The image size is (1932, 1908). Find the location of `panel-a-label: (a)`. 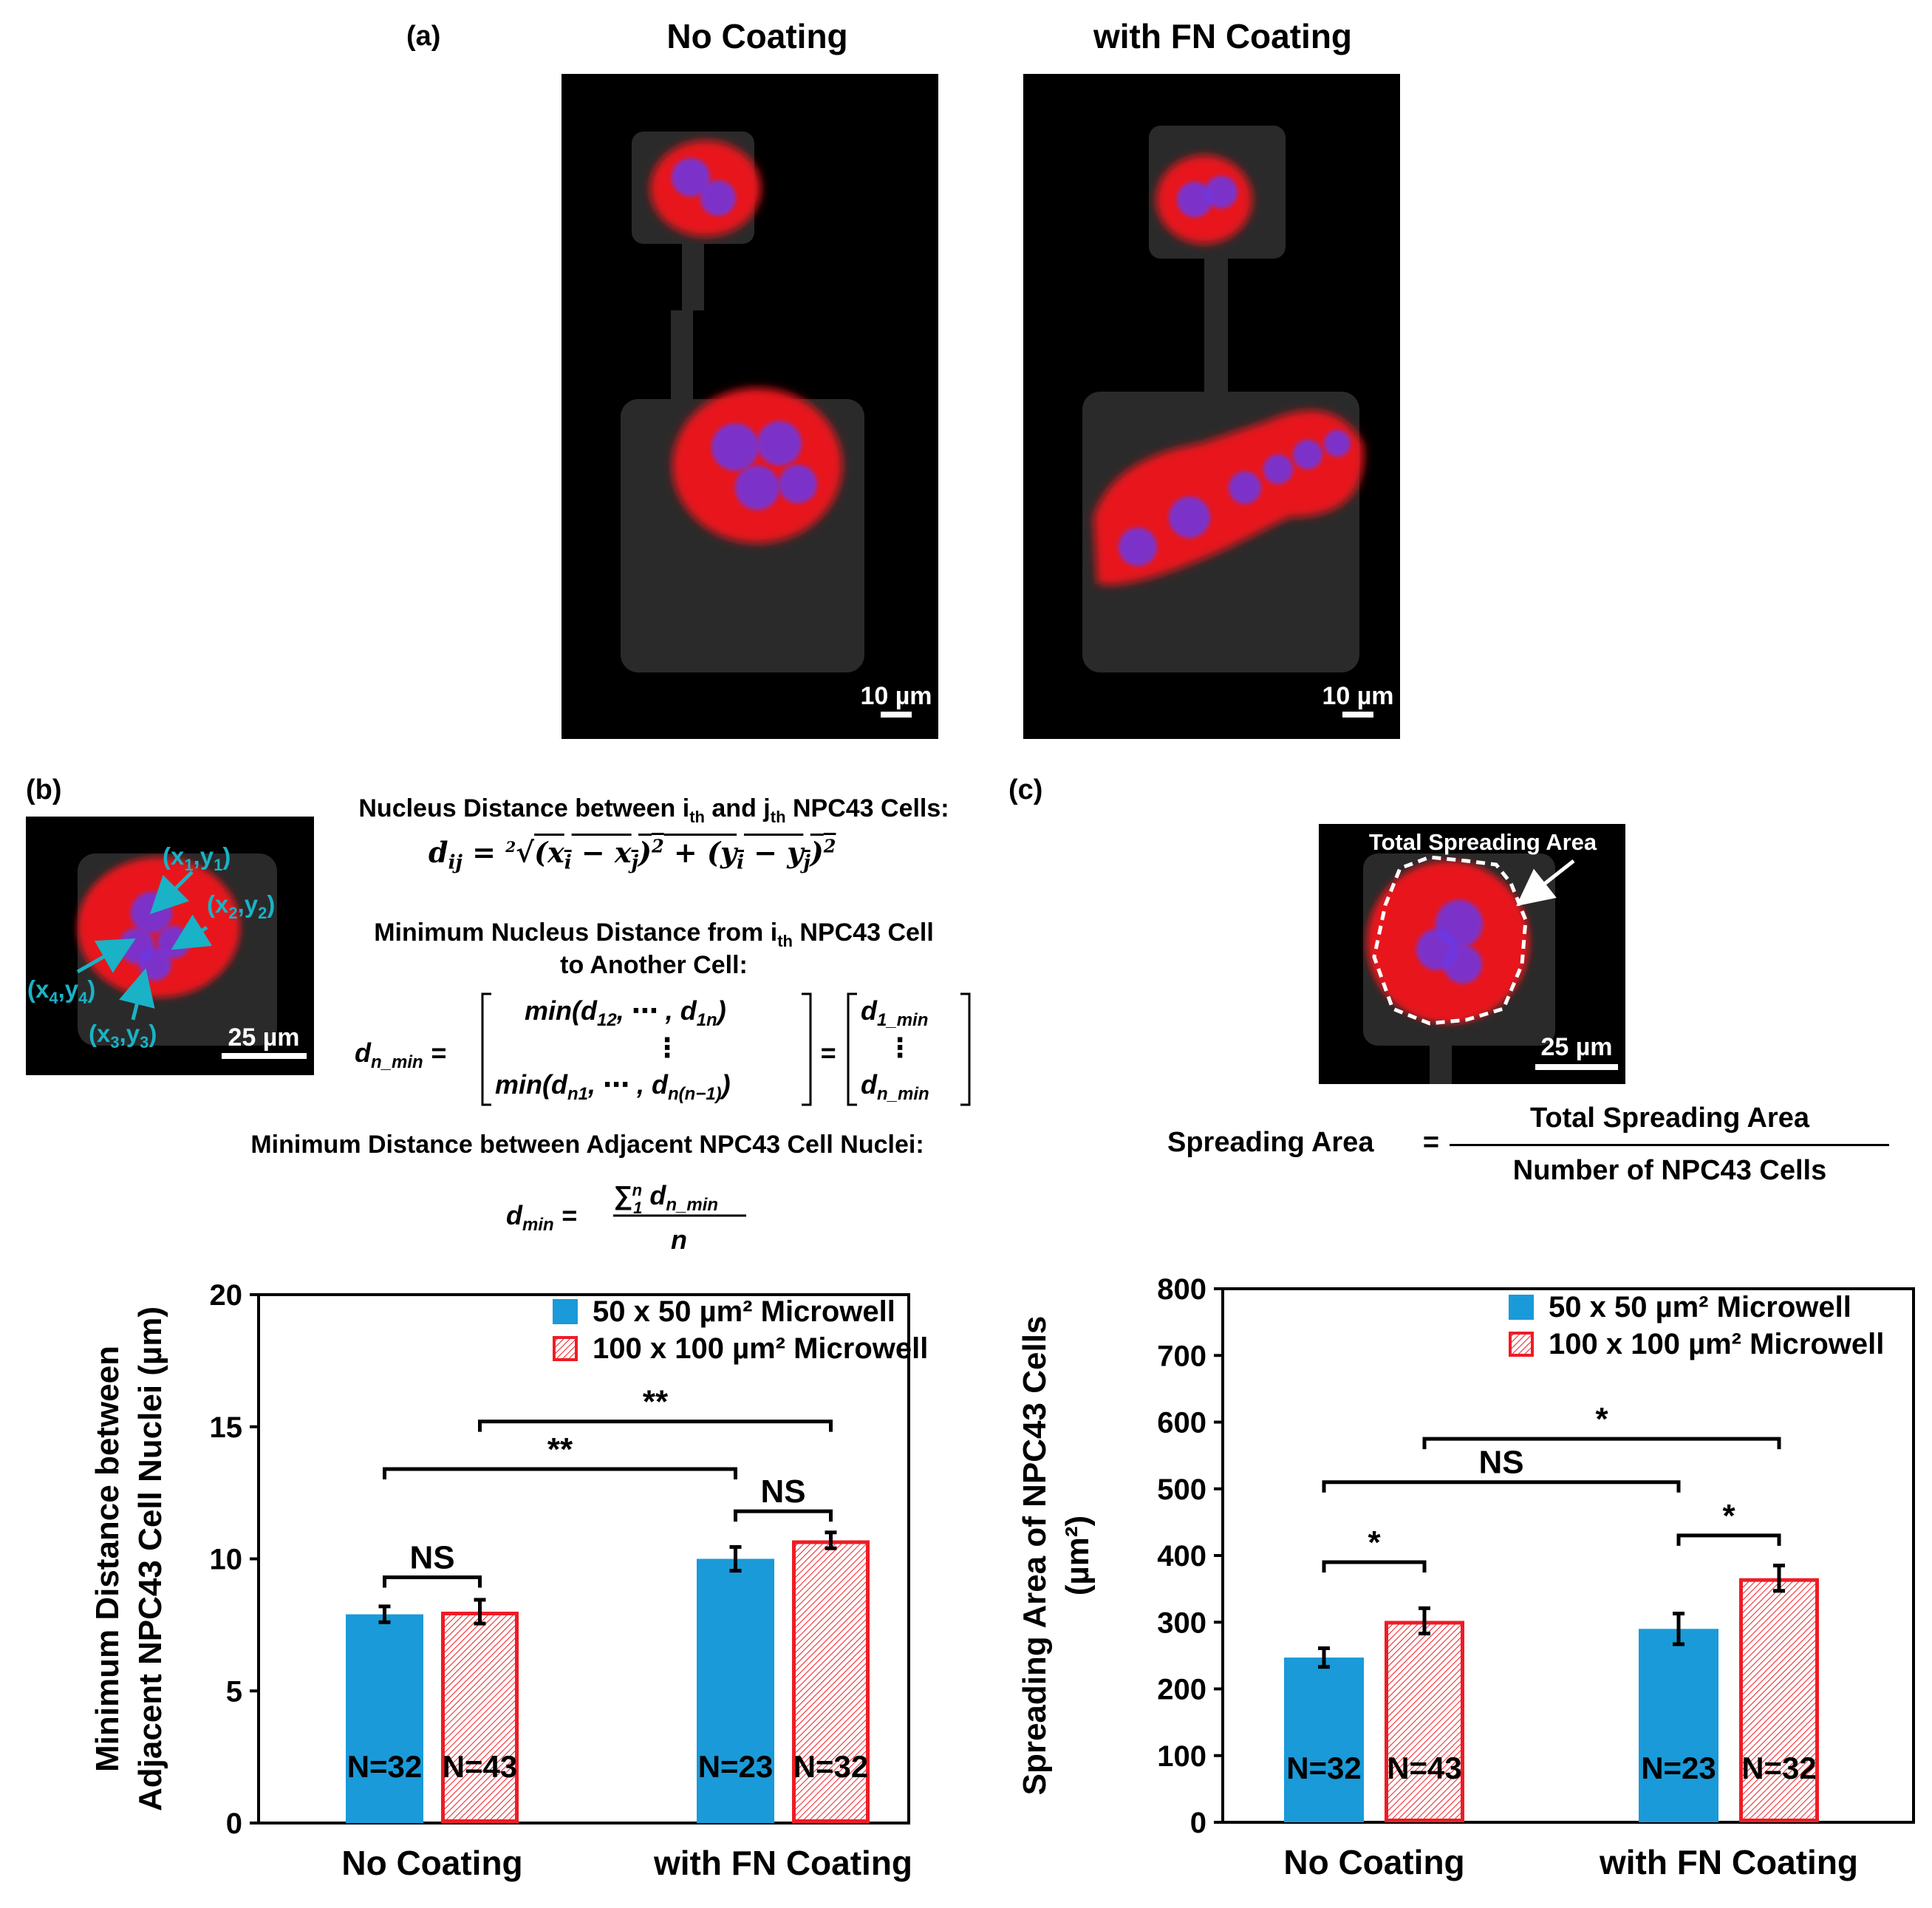

panel-a-label: (a) is located at coordinates (424, 36).